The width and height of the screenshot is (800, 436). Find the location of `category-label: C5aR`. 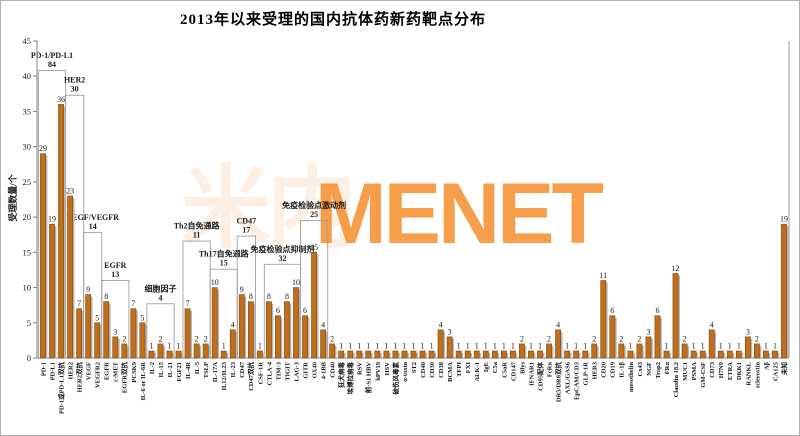

category-label: C5aR is located at coordinates (504, 370).